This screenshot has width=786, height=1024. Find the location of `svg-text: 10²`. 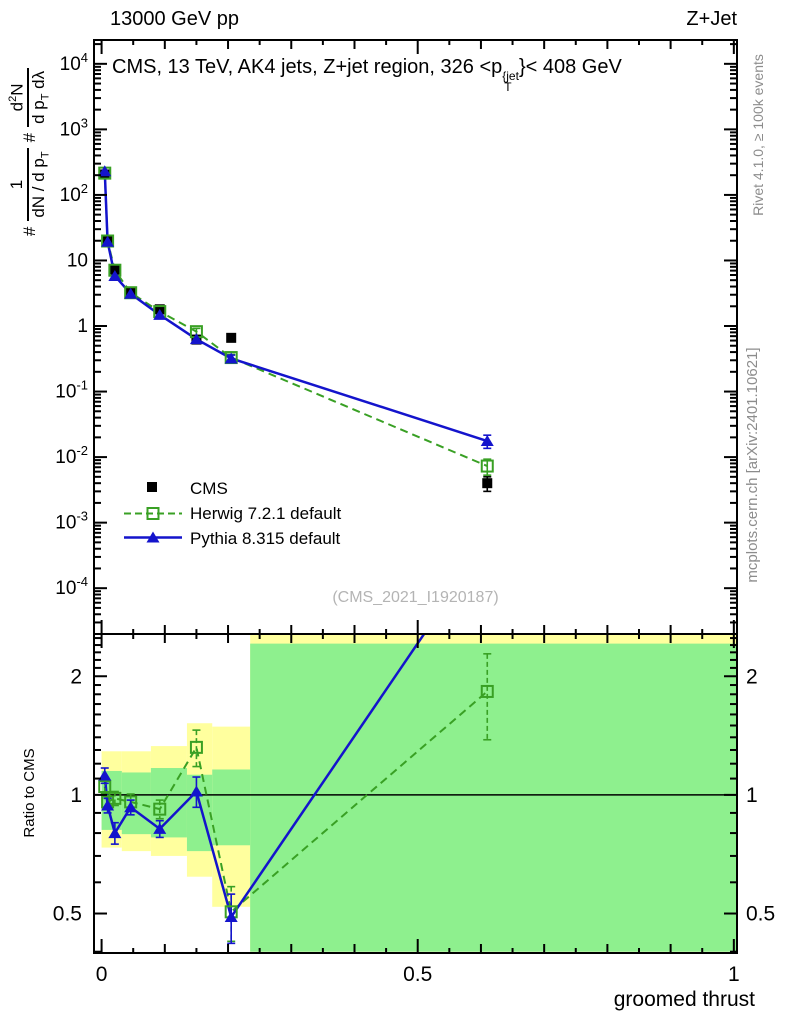

svg-text: 10² is located at coordinates (74, 193).